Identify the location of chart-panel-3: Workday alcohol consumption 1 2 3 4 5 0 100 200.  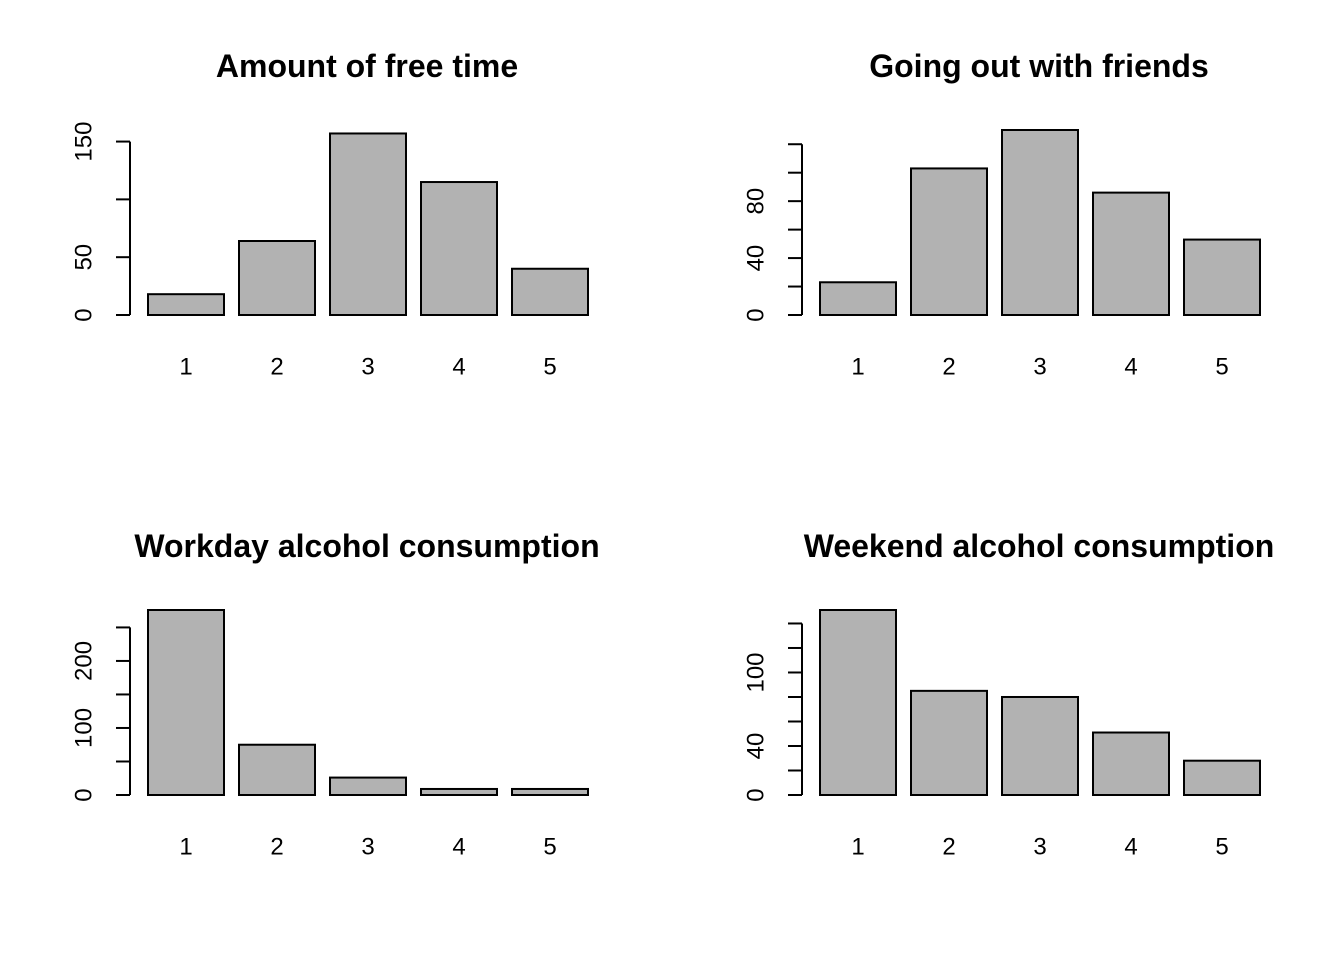
(335, 694).